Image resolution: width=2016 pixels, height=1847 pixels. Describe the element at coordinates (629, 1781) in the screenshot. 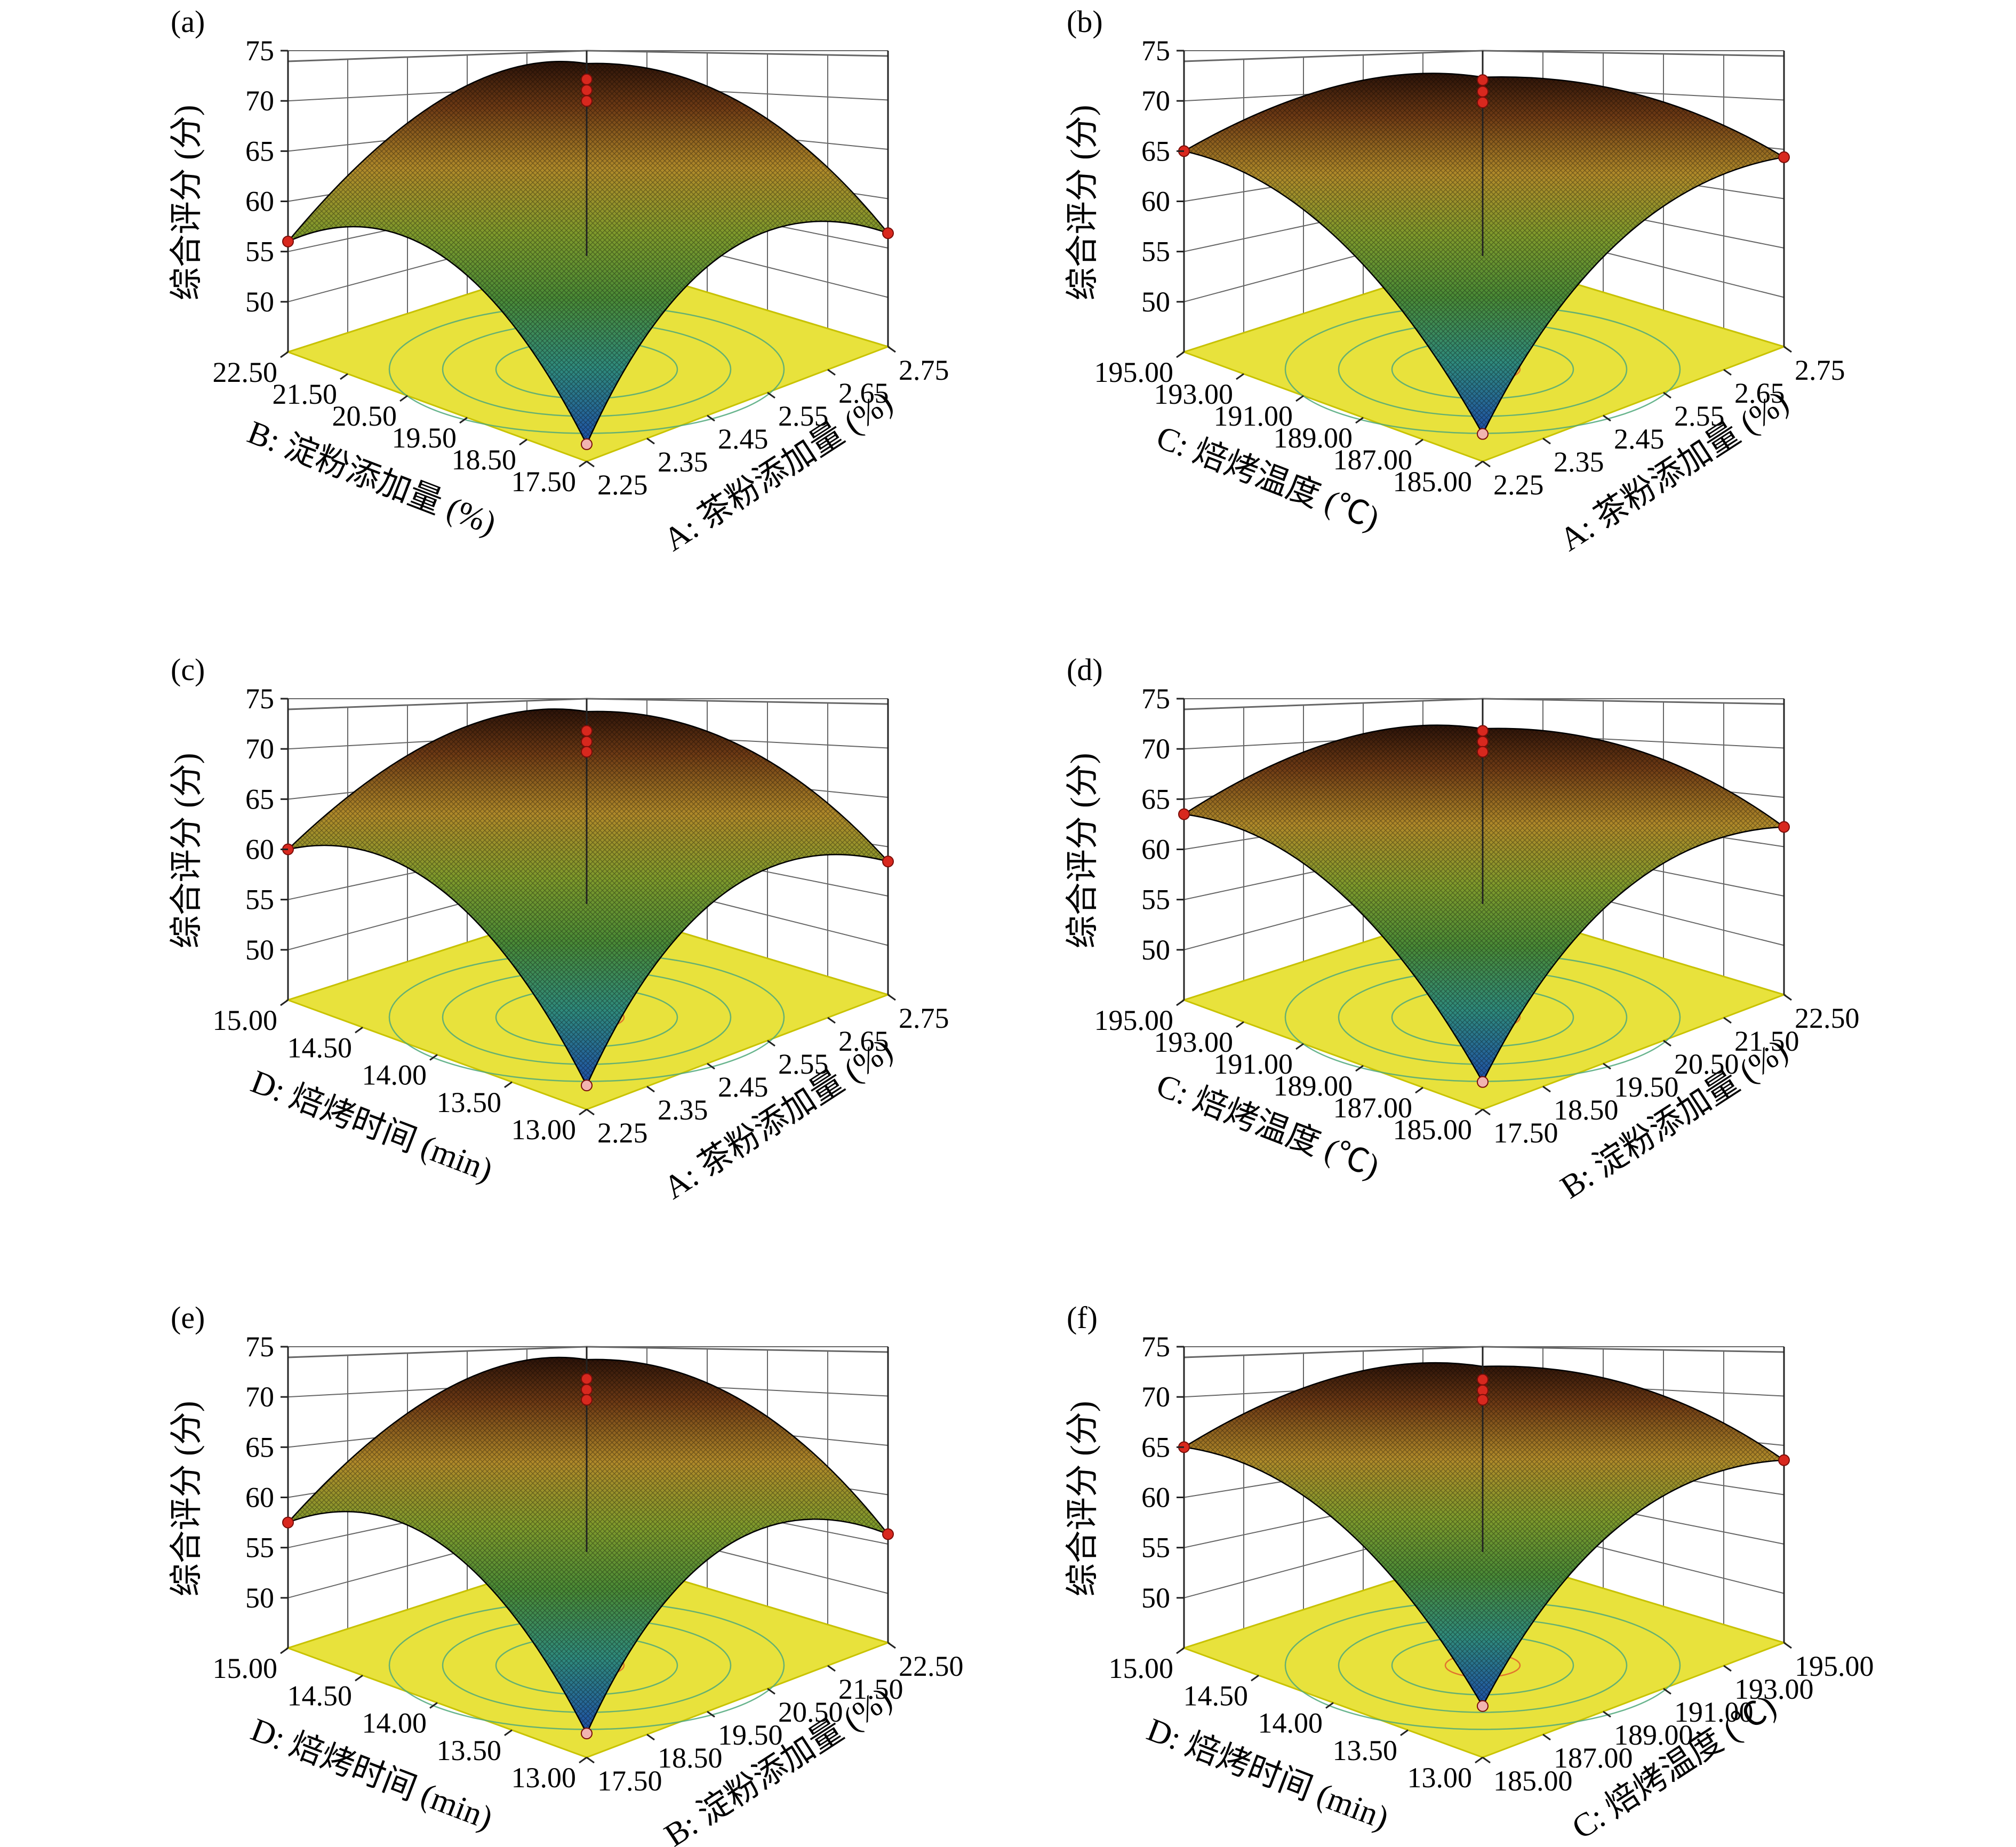

I see `right-axis-tick-label: 17.50` at that location.